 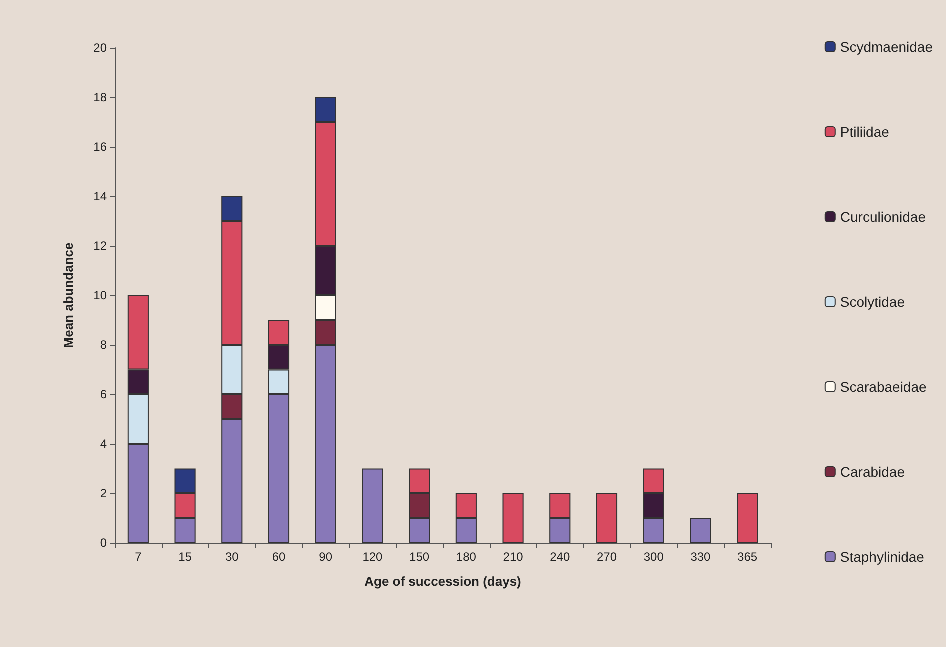 I want to click on x-tick-label: 365, so click(x=748, y=557).